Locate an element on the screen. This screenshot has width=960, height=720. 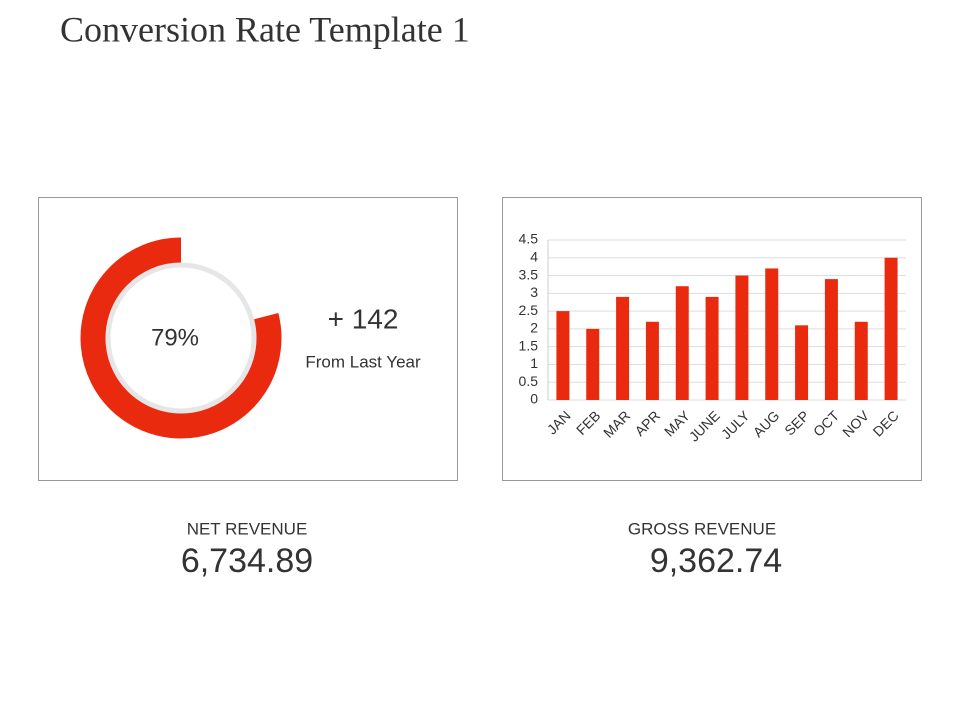
x-tick-label: MAR is located at coordinates (616, 423).